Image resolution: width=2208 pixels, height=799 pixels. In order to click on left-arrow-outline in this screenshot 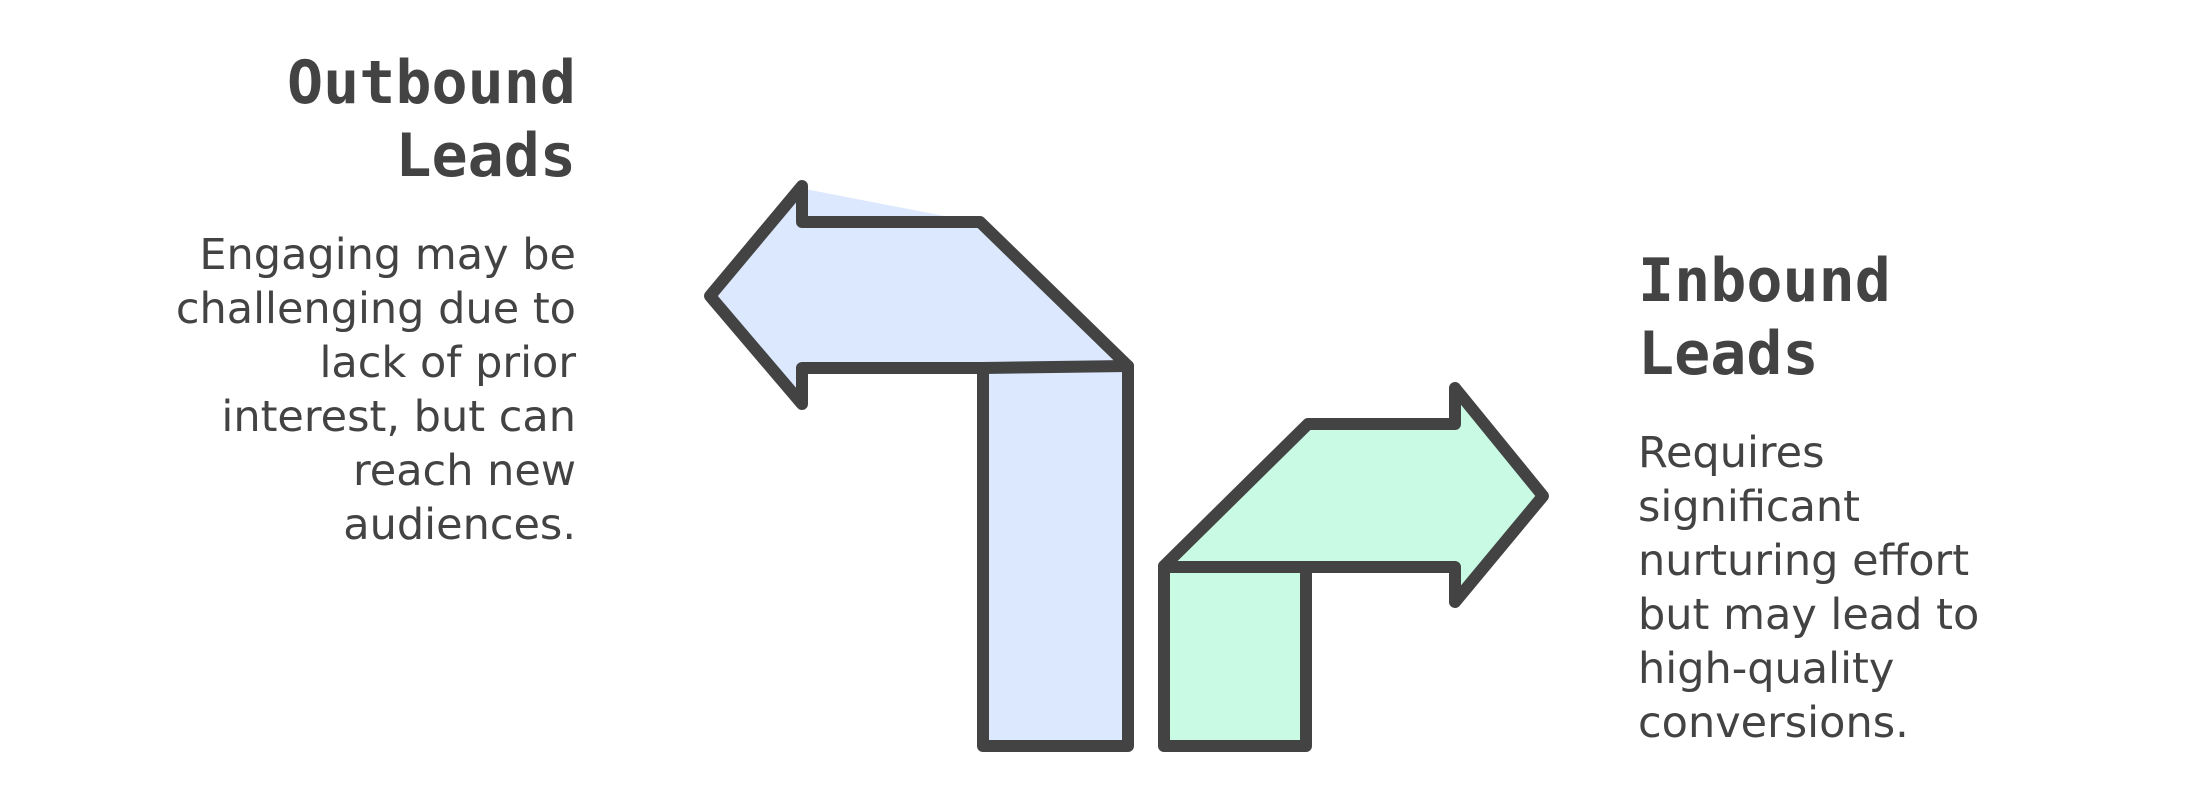, I will do `click(919, 466)`.